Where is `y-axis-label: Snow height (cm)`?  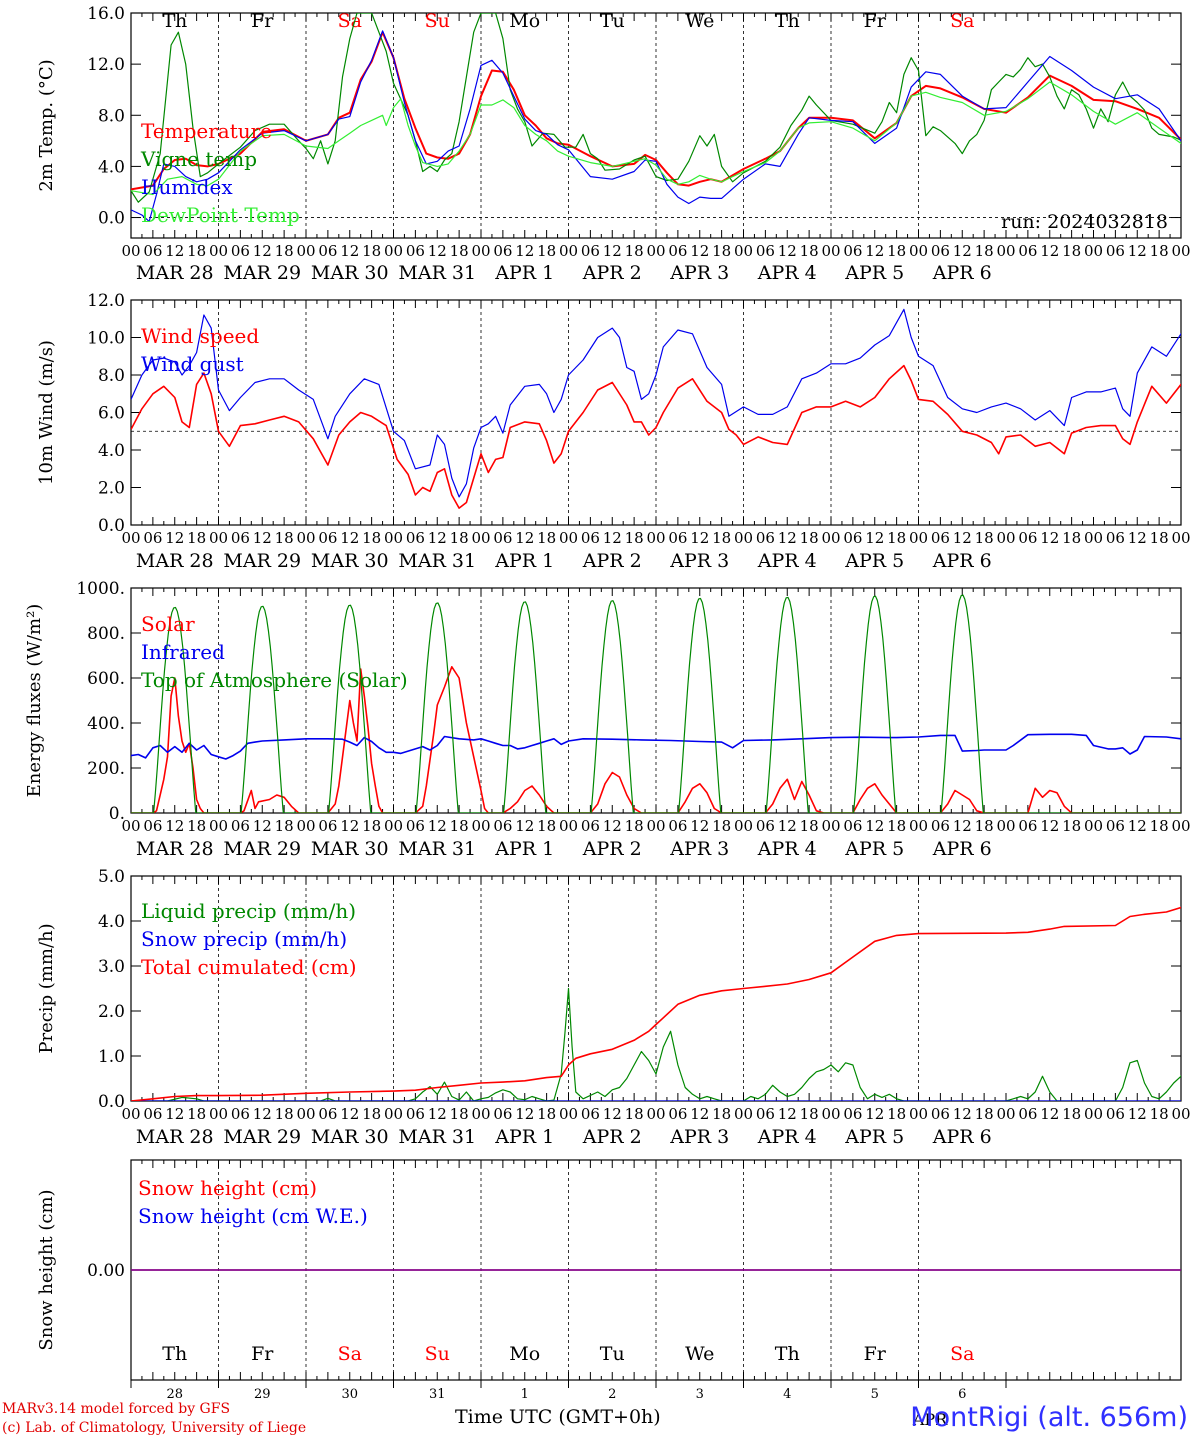
y-axis-label: Snow height (cm) is located at coordinates (46, 1269).